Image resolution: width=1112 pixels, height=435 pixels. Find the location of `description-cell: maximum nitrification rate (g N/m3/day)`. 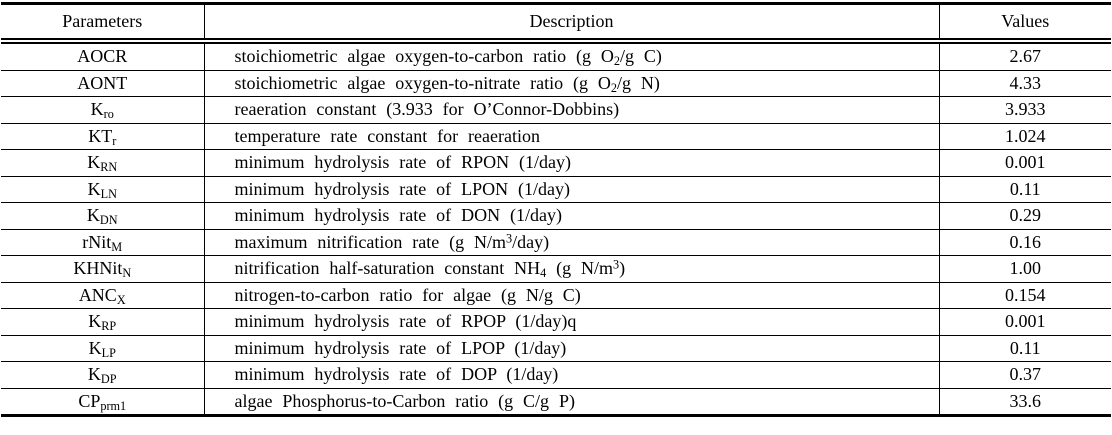

description-cell: maximum nitrification rate (g N/m3/day) is located at coordinates (572, 242).